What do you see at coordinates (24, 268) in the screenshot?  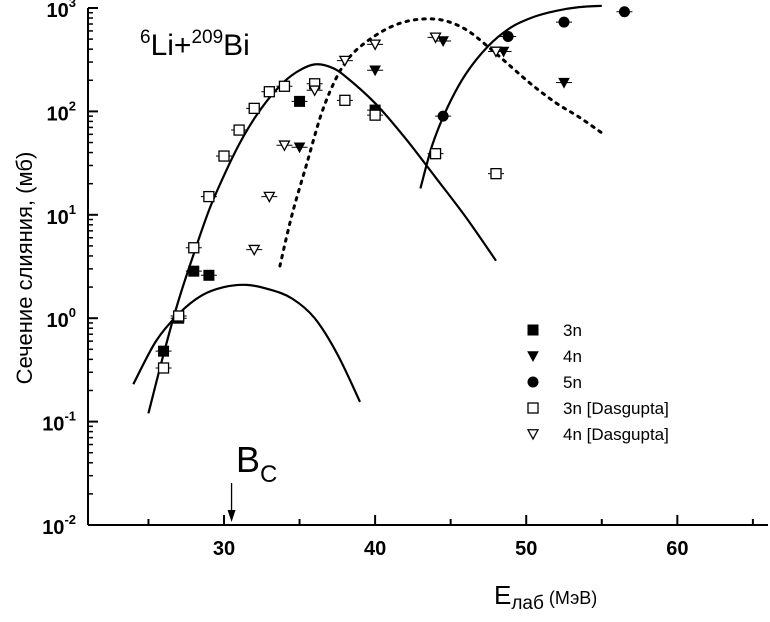 I see `y-axis-label: Сечение слияния, (мб)` at bounding box center [24, 268].